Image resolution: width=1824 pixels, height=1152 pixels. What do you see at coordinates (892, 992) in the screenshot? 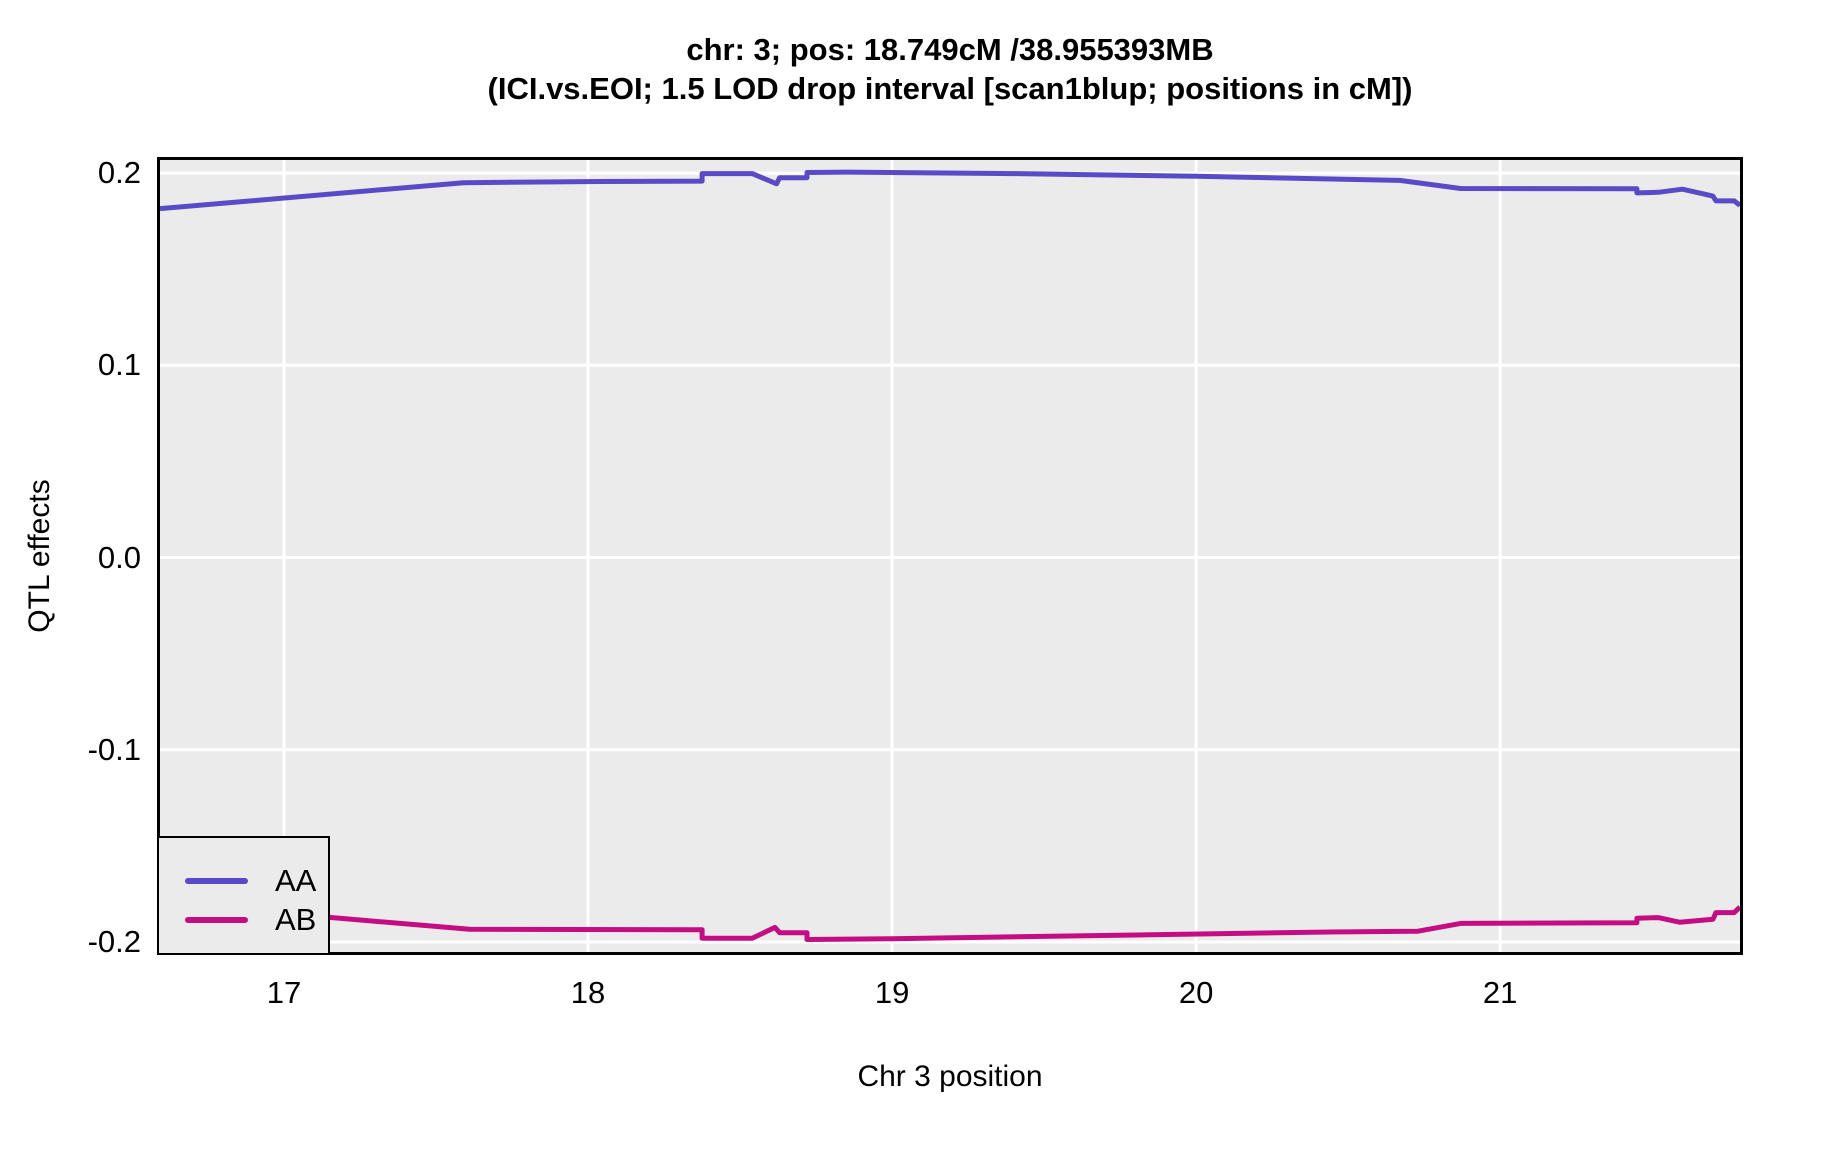
I see `x-tick-label: 19` at bounding box center [892, 992].